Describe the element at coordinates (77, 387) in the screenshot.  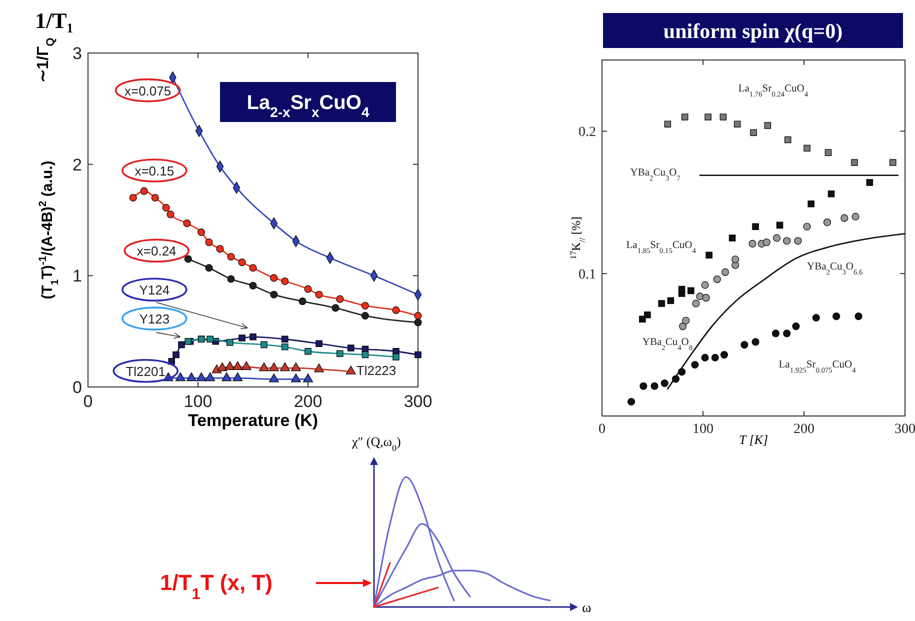
I see `y-tick-label: 0` at that location.